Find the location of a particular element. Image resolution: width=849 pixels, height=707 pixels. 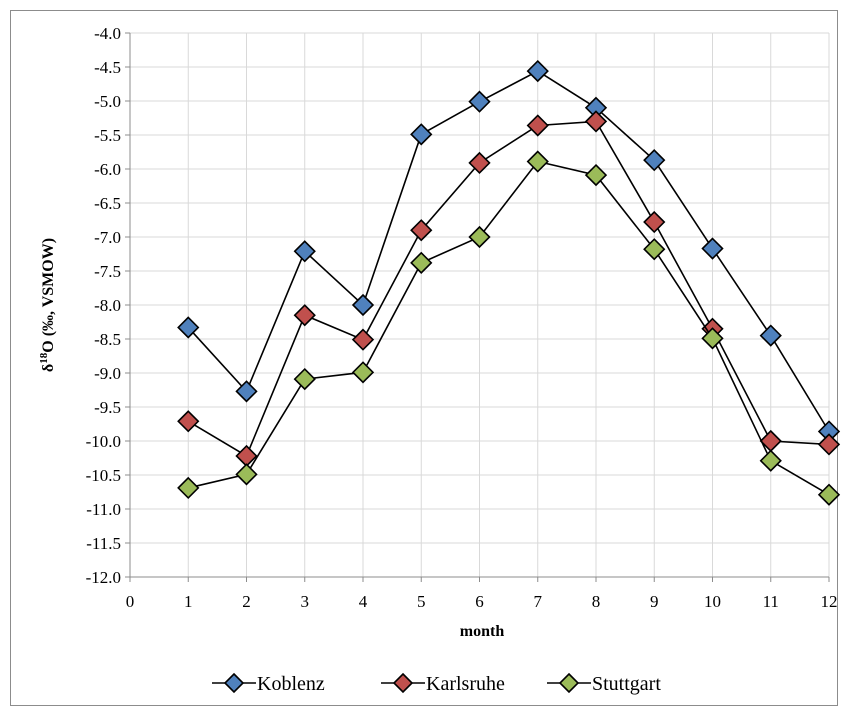

legend-label-karlsruhe: Karlsruhe is located at coordinates (465, 684).